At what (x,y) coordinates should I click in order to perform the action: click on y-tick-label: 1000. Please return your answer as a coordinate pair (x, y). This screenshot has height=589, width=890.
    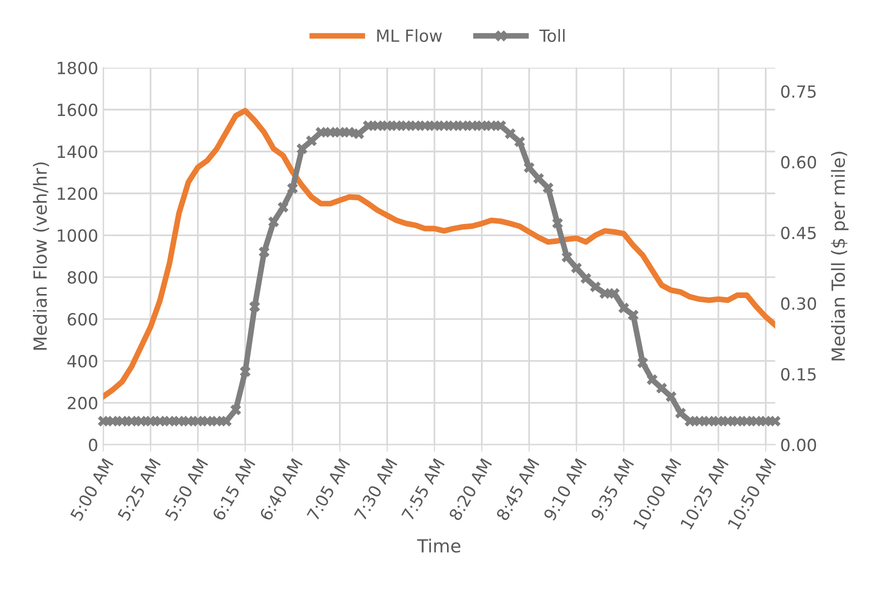
    Looking at the image, I should click on (78, 235).